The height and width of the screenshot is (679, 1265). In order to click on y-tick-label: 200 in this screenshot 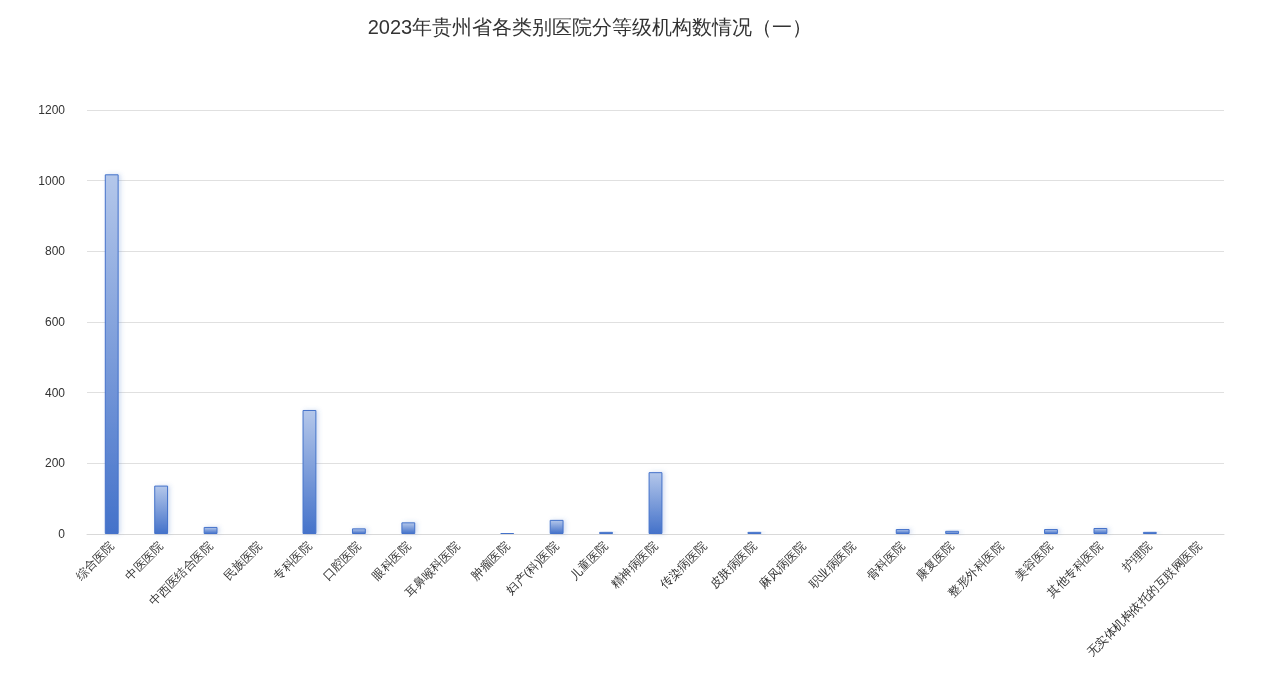, I will do `click(55, 463)`.